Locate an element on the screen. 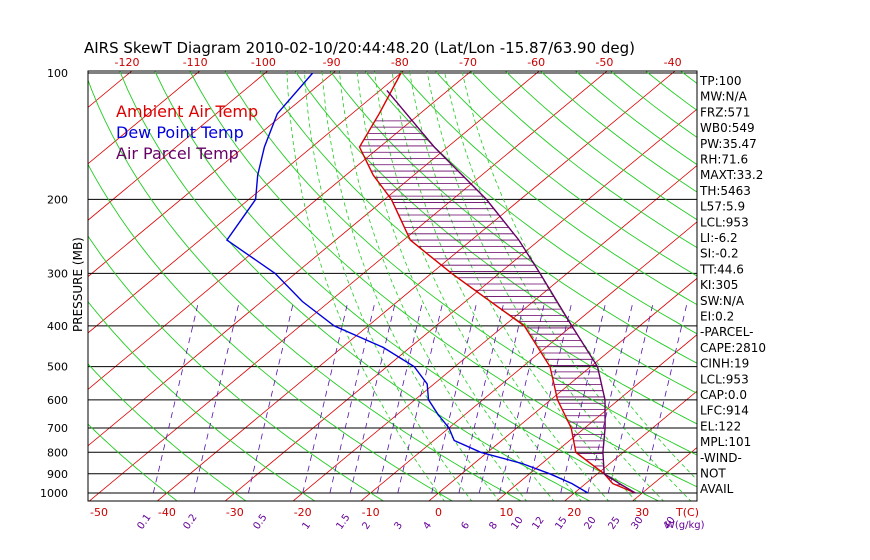 This screenshot has width=870, height=560. index-item: RH:71.6 is located at coordinates (724, 160).